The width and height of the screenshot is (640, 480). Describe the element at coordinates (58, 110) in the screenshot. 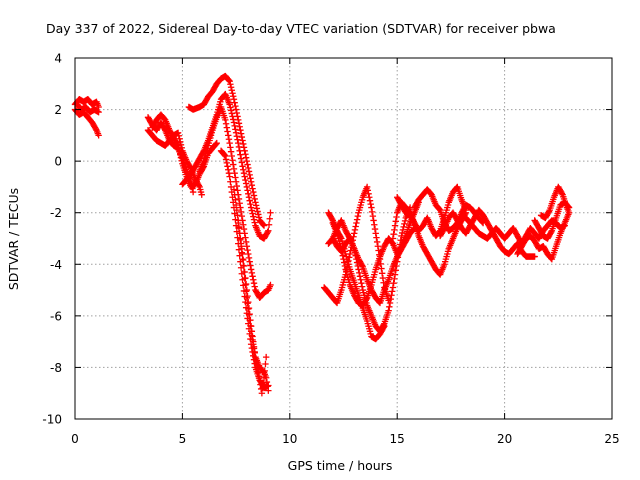

I see `y-tick-label: 2` at that location.